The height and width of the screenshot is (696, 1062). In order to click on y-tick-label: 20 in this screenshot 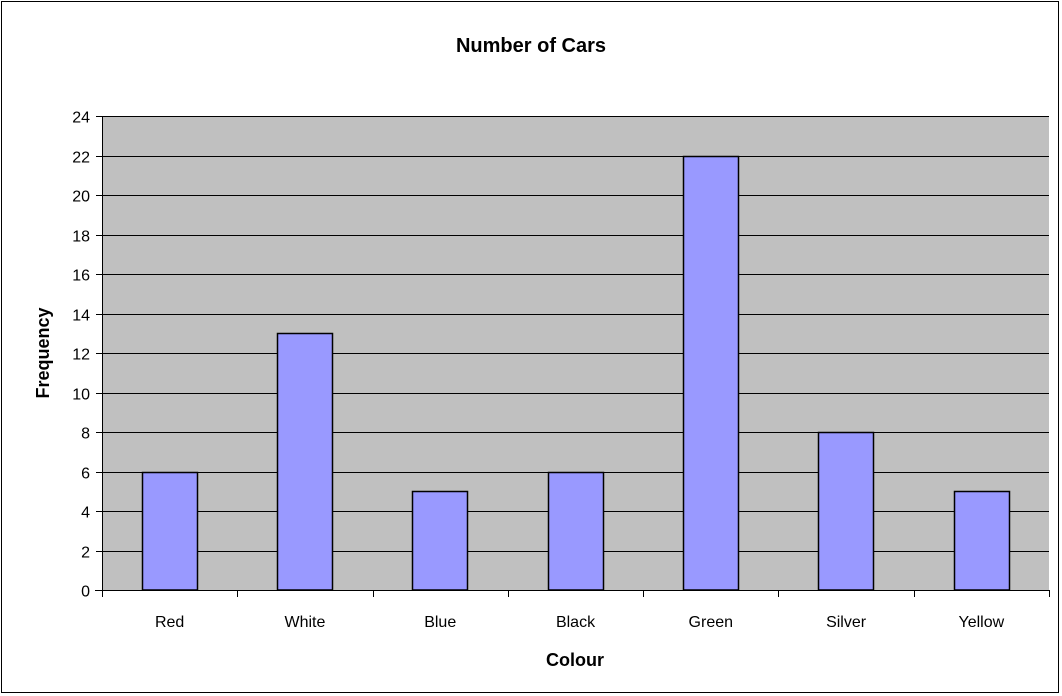, I will do `click(81, 197)`.